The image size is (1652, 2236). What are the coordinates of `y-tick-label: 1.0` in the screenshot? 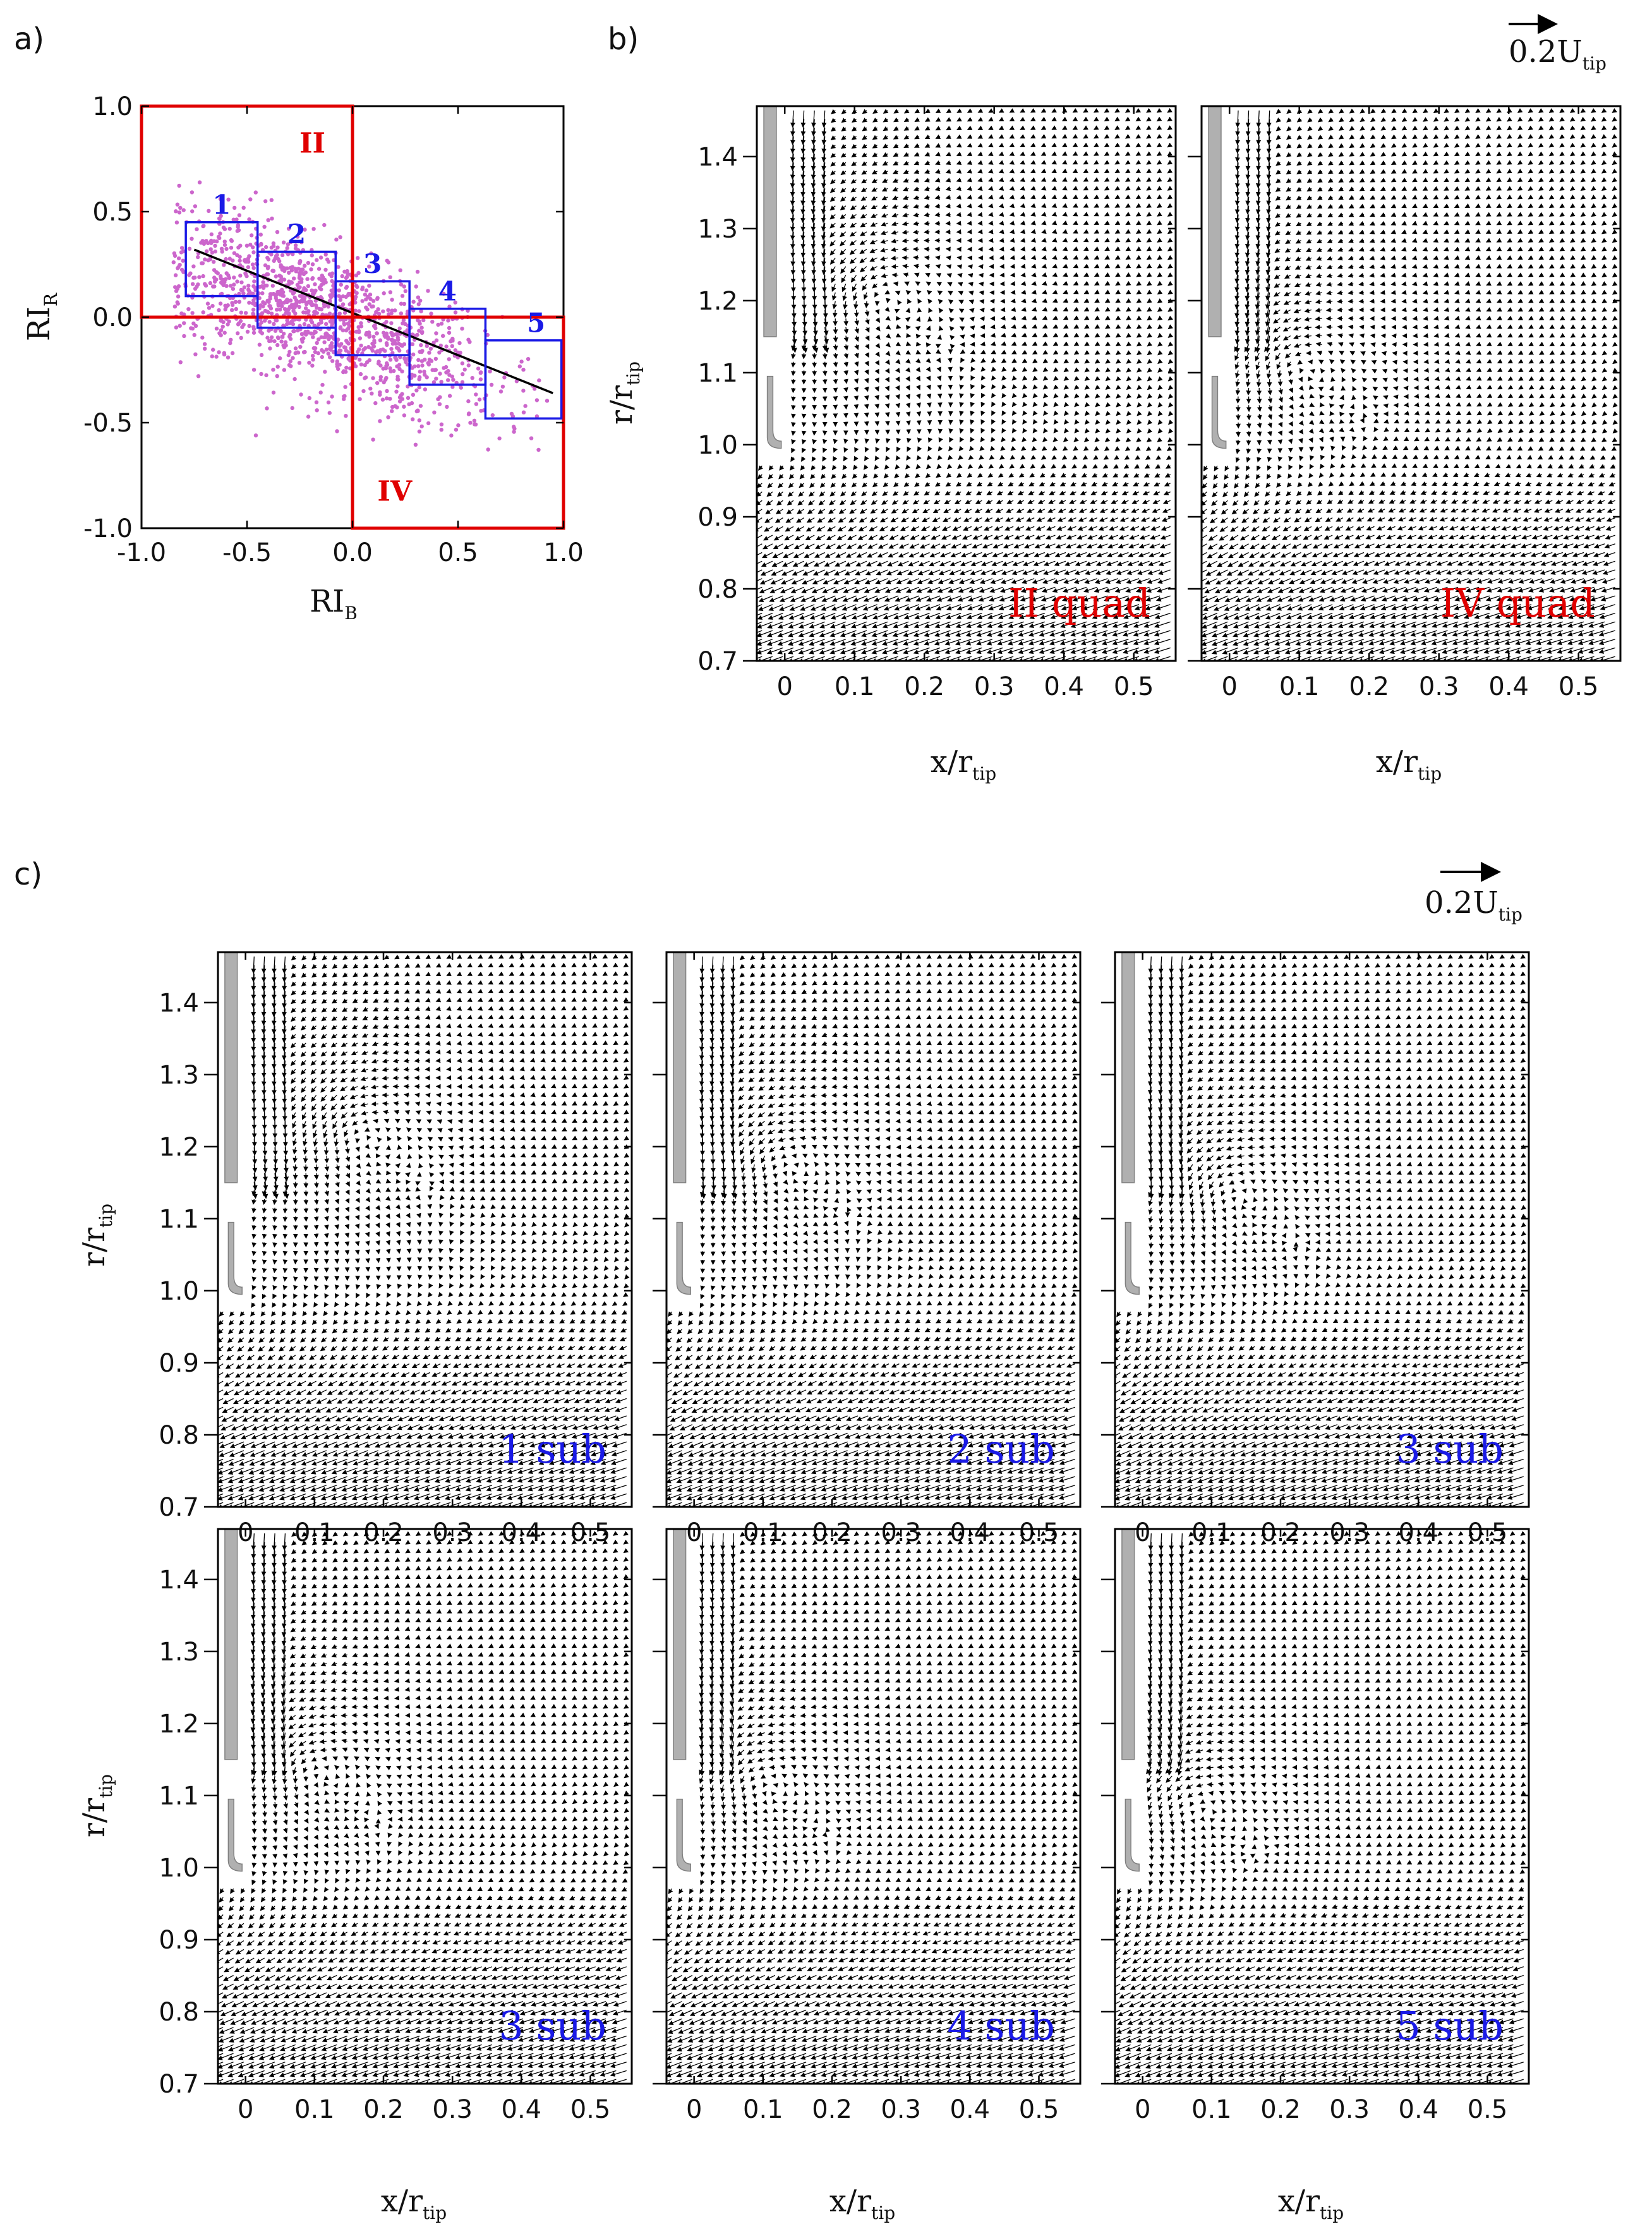 It's located at (717, 445).